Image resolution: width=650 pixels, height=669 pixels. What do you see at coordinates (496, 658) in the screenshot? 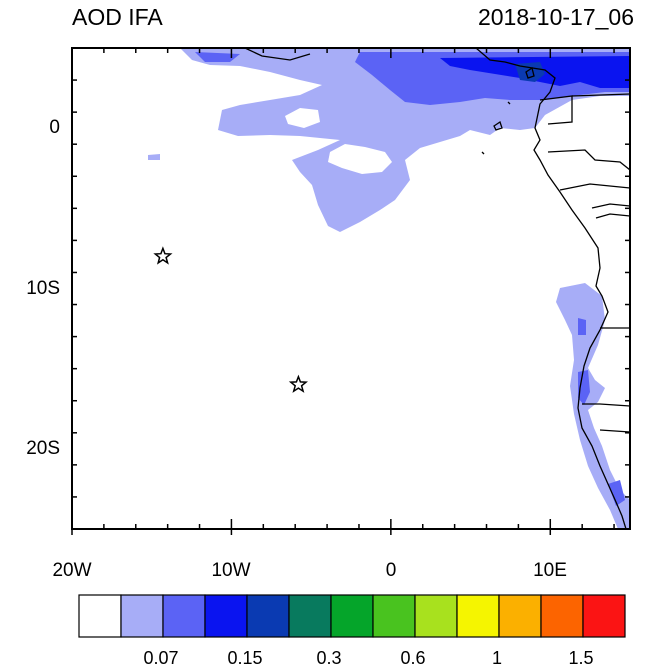
I see `colorbar-label: 1` at bounding box center [496, 658].